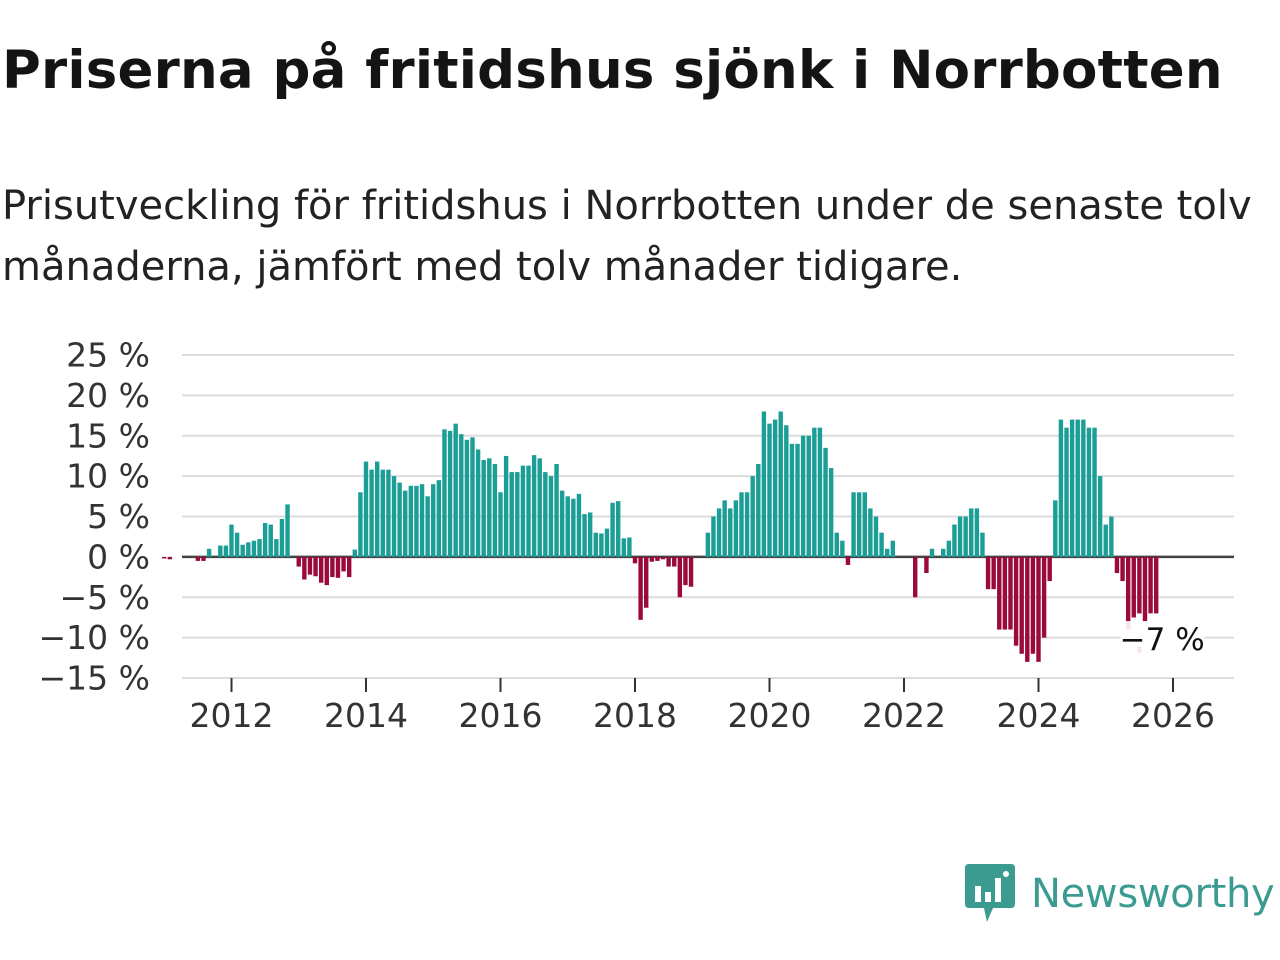  I want to click on x-axis: 2012 2014 2016 2018 2020 2022 2024 2026, so click(702, 706).